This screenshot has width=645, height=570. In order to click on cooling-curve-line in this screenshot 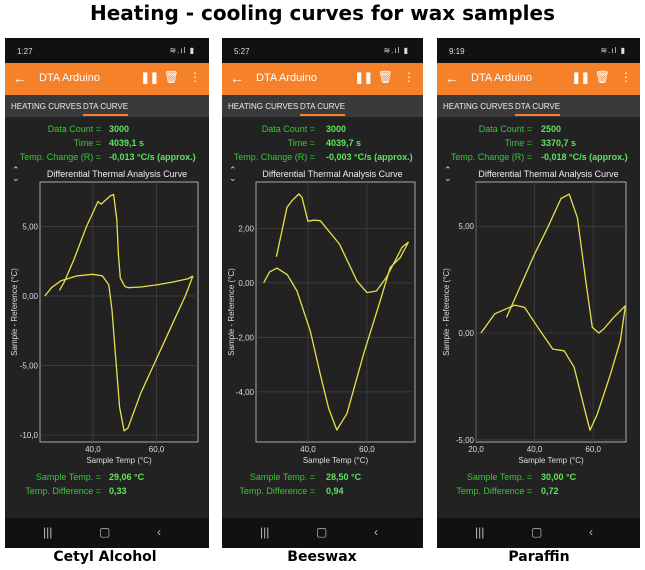, I will do `click(565, 263)`.